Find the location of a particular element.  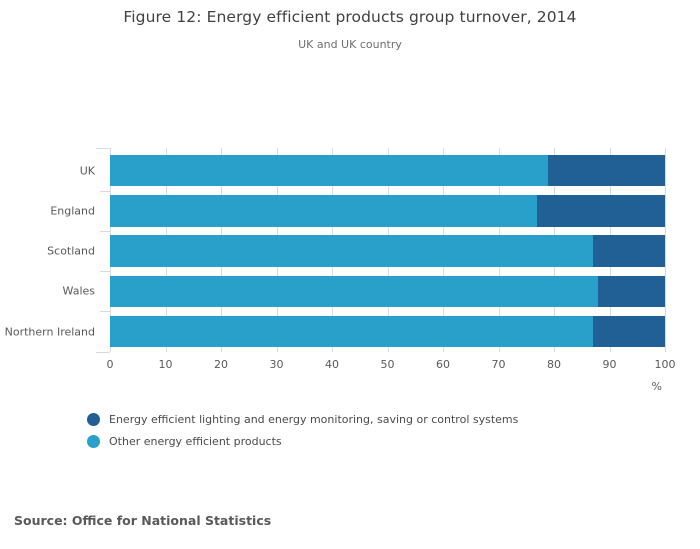

x-axis-unit-label: % is located at coordinates (656, 386).